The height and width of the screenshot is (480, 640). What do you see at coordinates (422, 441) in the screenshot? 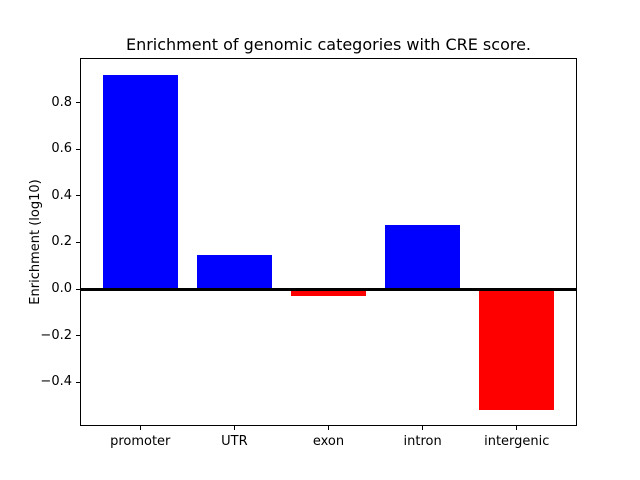
I see `x-tick-label-intron: intron` at bounding box center [422, 441].